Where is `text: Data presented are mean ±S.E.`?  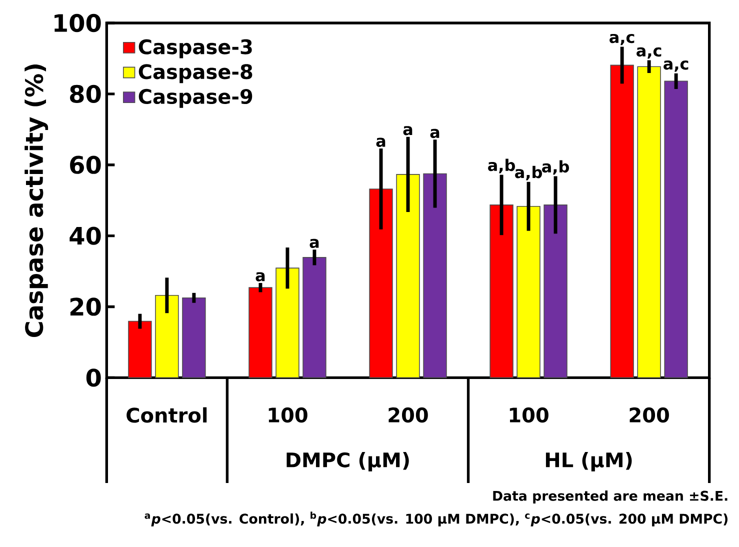 text: Data presented are mean ±S.E. is located at coordinates (610, 497).